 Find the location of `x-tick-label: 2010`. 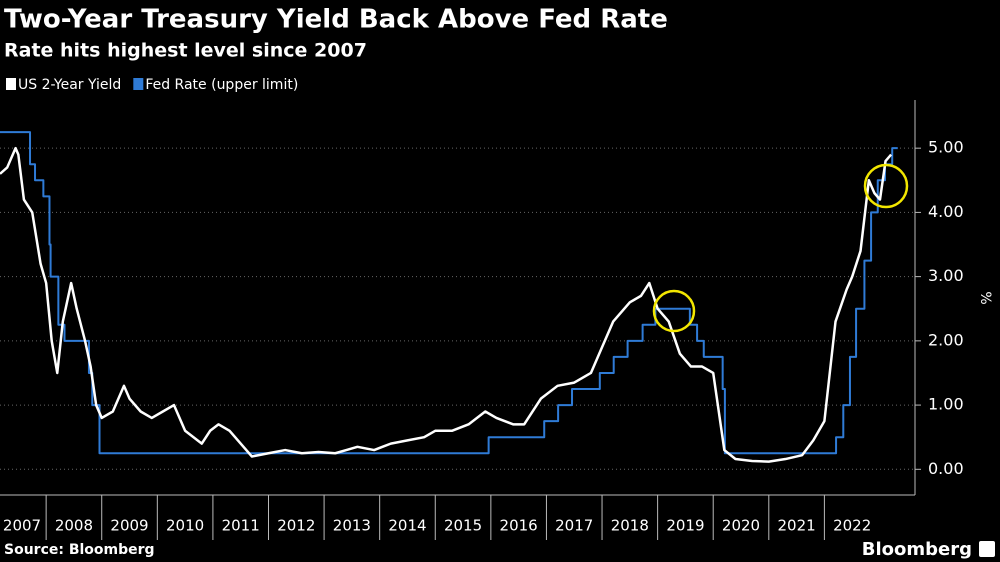

x-tick-label: 2010 is located at coordinates (185, 526).